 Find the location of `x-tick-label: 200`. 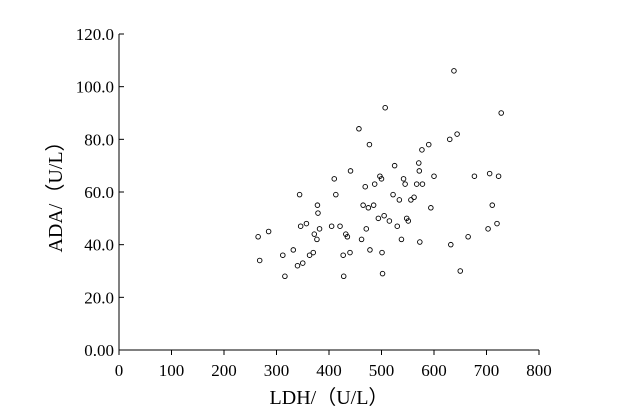

x-tick-label: 200 is located at coordinates (224, 370).